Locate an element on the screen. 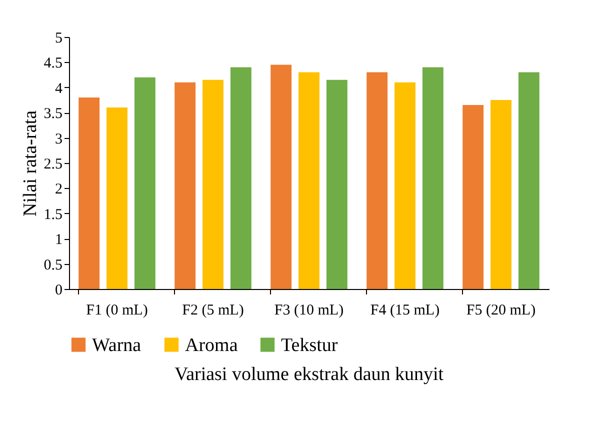 The height and width of the screenshot is (428, 602). x-tick-label: F2 (5 mL) is located at coordinates (213, 310).